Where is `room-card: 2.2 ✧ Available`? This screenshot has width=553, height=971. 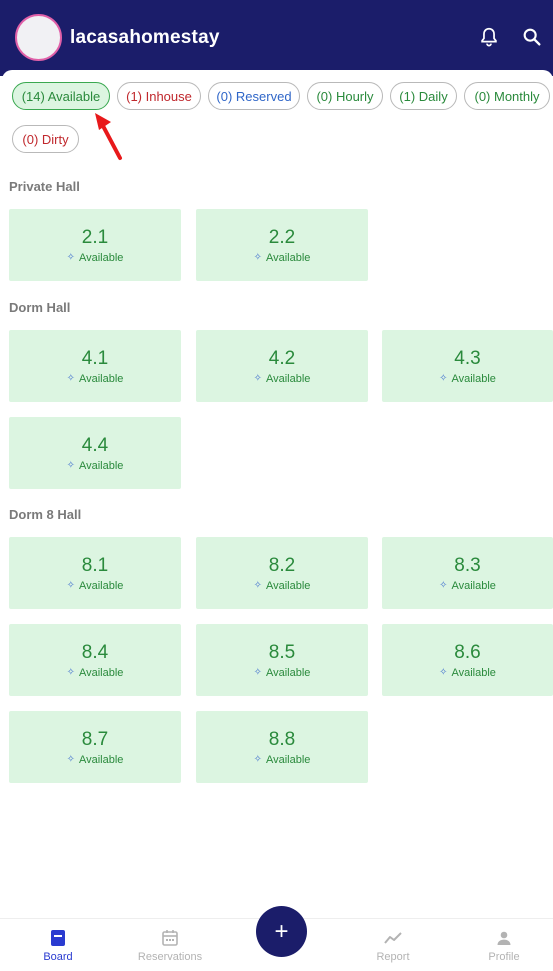 room-card: 2.2 ✧ Available is located at coordinates (282, 245).